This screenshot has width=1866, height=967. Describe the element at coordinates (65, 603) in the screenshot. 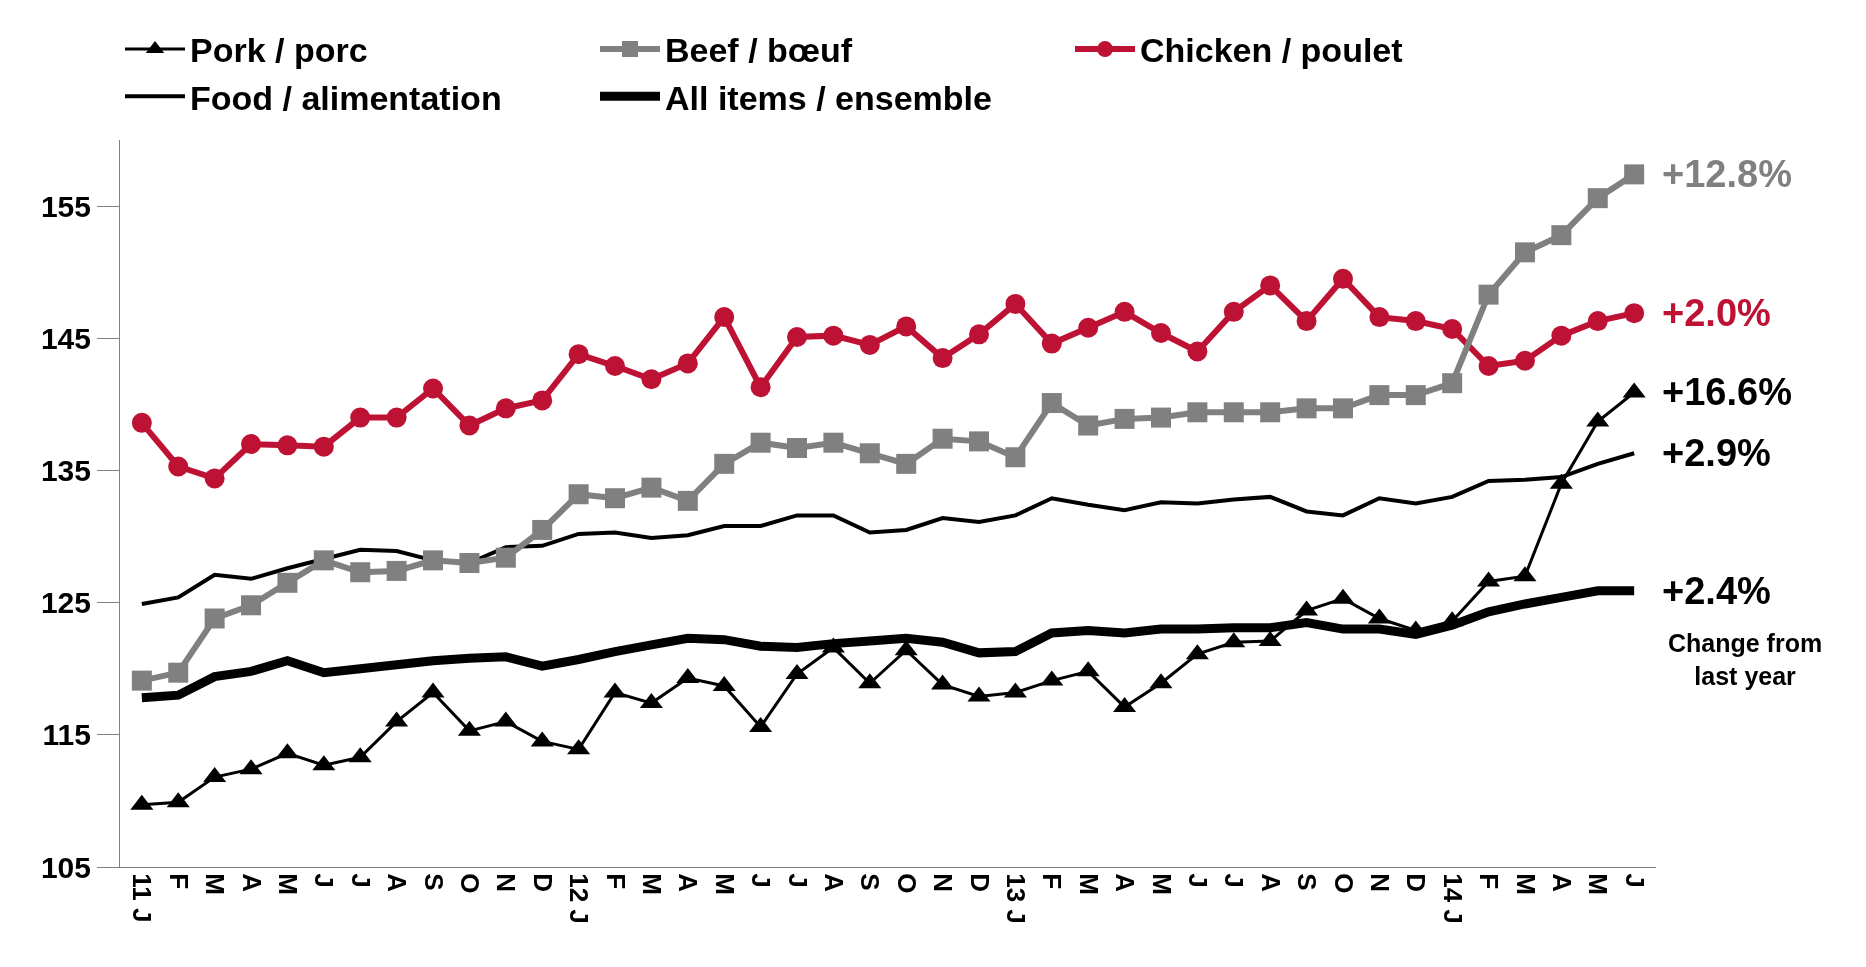

I see `y-tick-label: 125` at that location.